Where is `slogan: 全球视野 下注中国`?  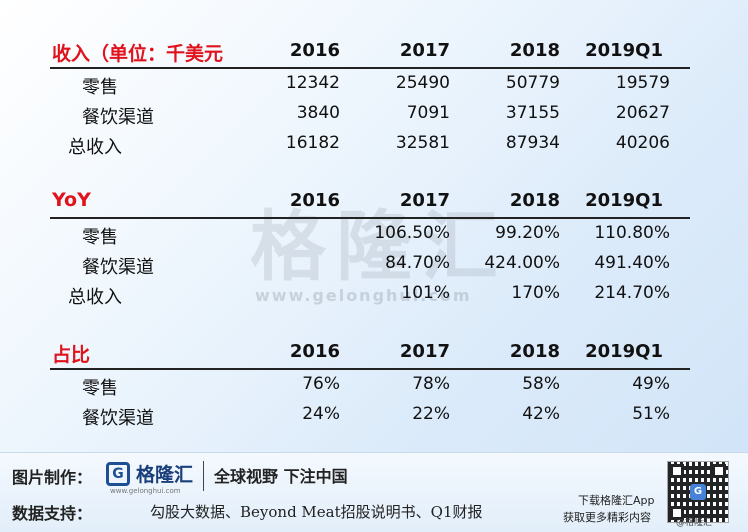 slogan: 全球视野 下注中国 is located at coordinates (281, 476).